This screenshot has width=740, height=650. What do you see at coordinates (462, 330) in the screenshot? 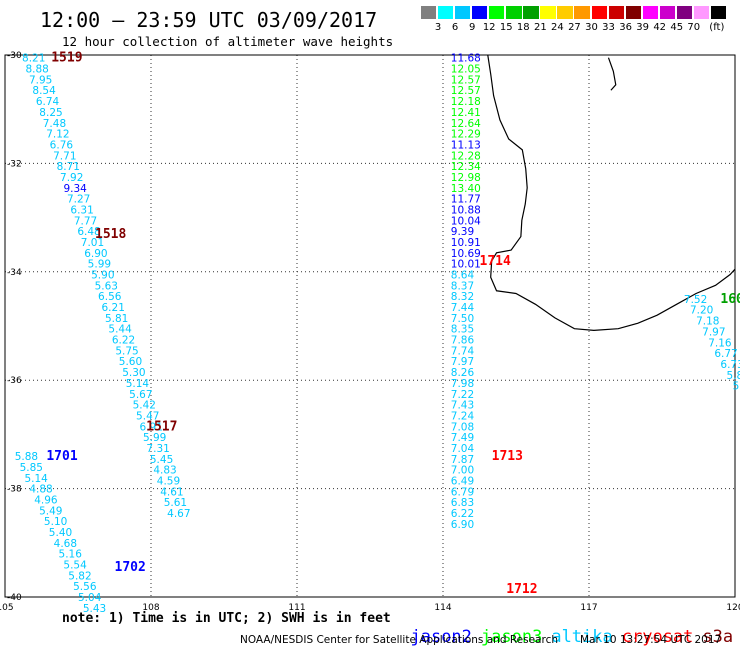
I see `wave-height-value: 8.35` at bounding box center [462, 330].